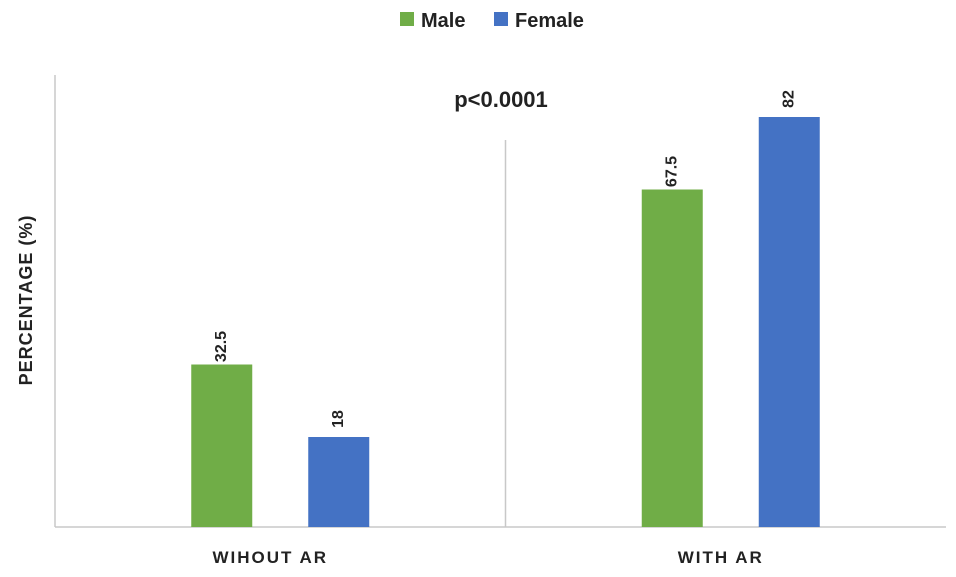  I want to click on data-label-male-1: 32.5, so click(221, 346).